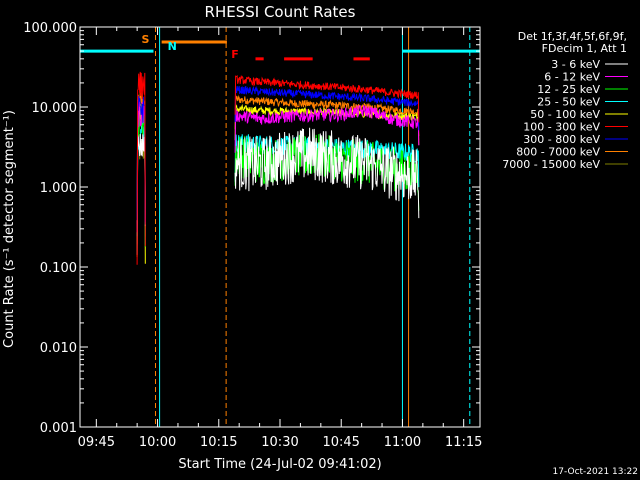  I want to click on x-tick-label-4: 10:45, so click(340, 442).